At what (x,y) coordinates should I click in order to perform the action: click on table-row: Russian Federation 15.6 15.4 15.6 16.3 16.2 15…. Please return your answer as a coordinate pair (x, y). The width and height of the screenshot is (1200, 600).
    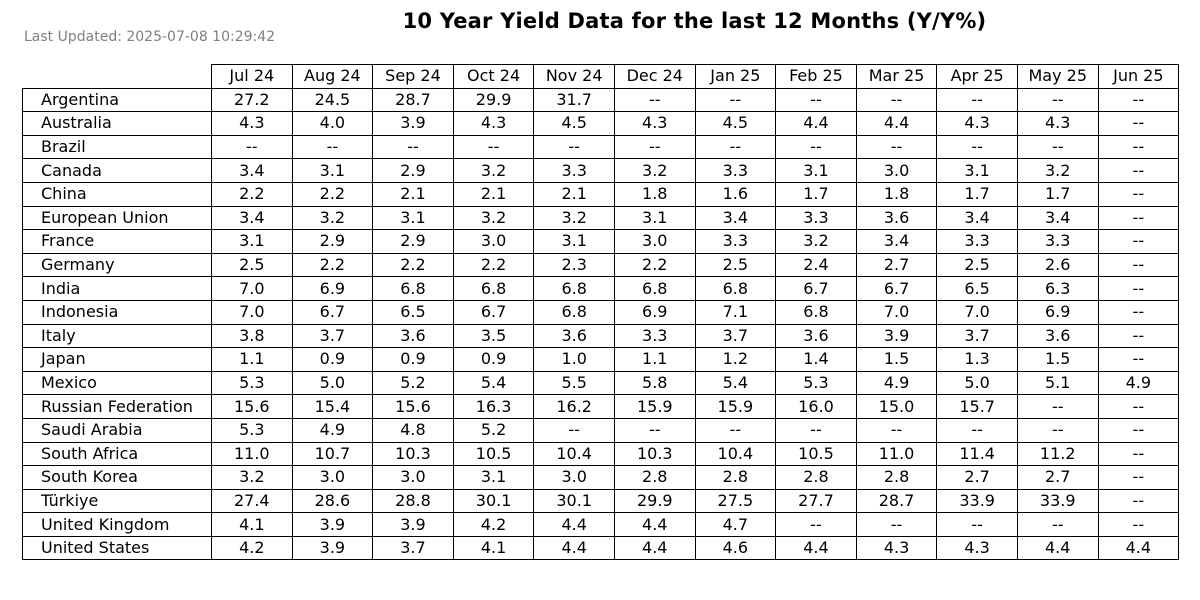
    Looking at the image, I should click on (601, 406).